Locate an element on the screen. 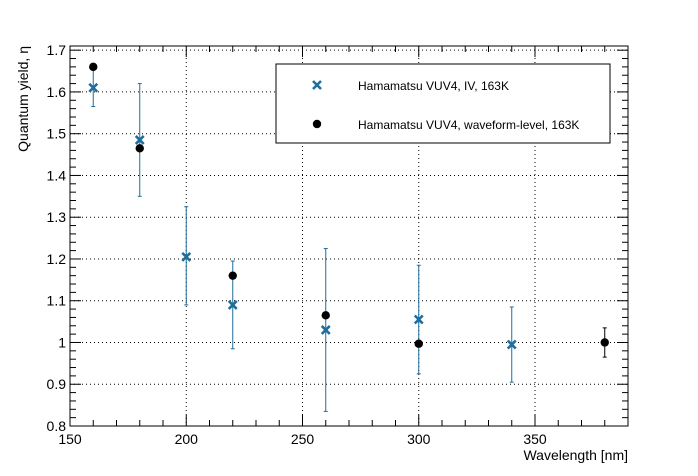 The height and width of the screenshot is (476, 698). legend-marker-waveform is located at coordinates (317, 124).